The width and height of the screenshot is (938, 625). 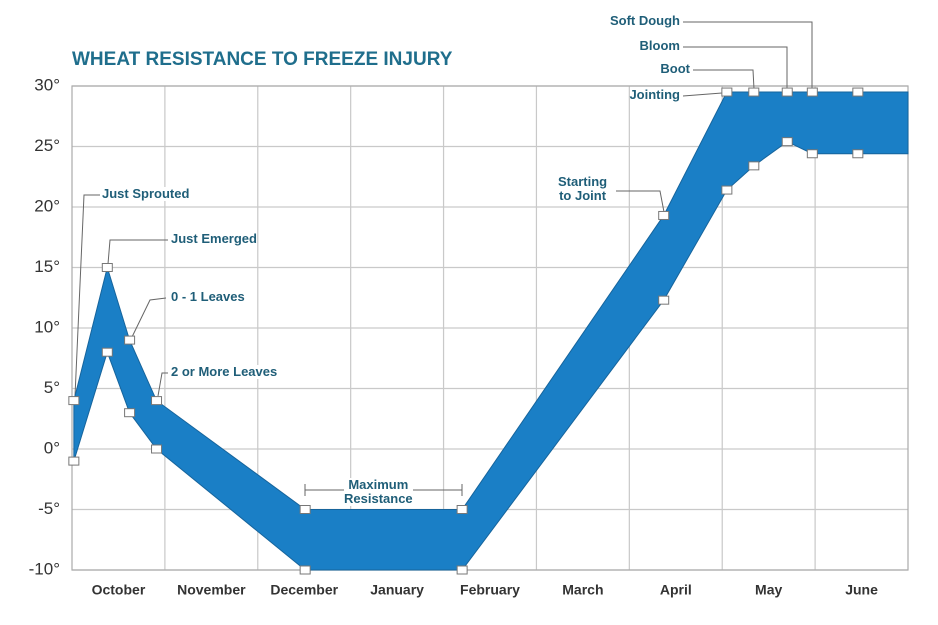 I want to click on y-tick-label: 0°, so click(x=52, y=447).